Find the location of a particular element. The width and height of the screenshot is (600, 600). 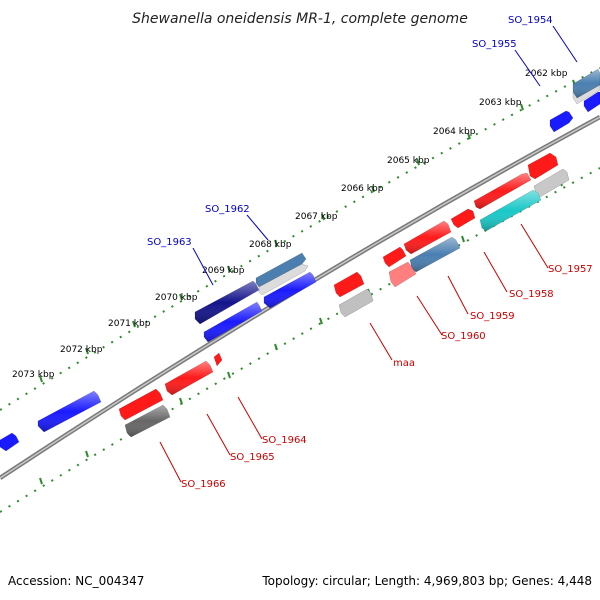

gene-label-SO_1960: SO_1960 is located at coordinates (463, 336).